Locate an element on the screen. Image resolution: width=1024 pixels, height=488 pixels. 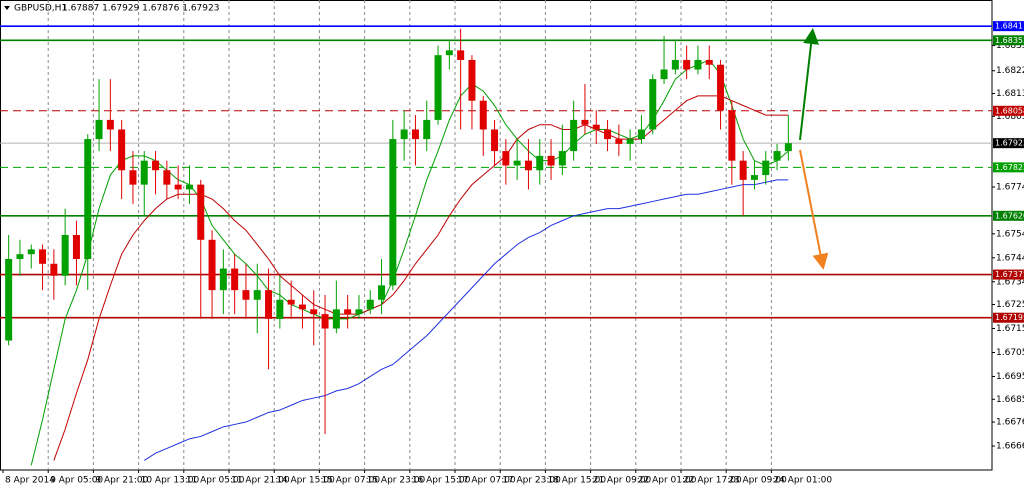
x-tick-label: 11 Apr 21:00 is located at coordinates (260, 481).